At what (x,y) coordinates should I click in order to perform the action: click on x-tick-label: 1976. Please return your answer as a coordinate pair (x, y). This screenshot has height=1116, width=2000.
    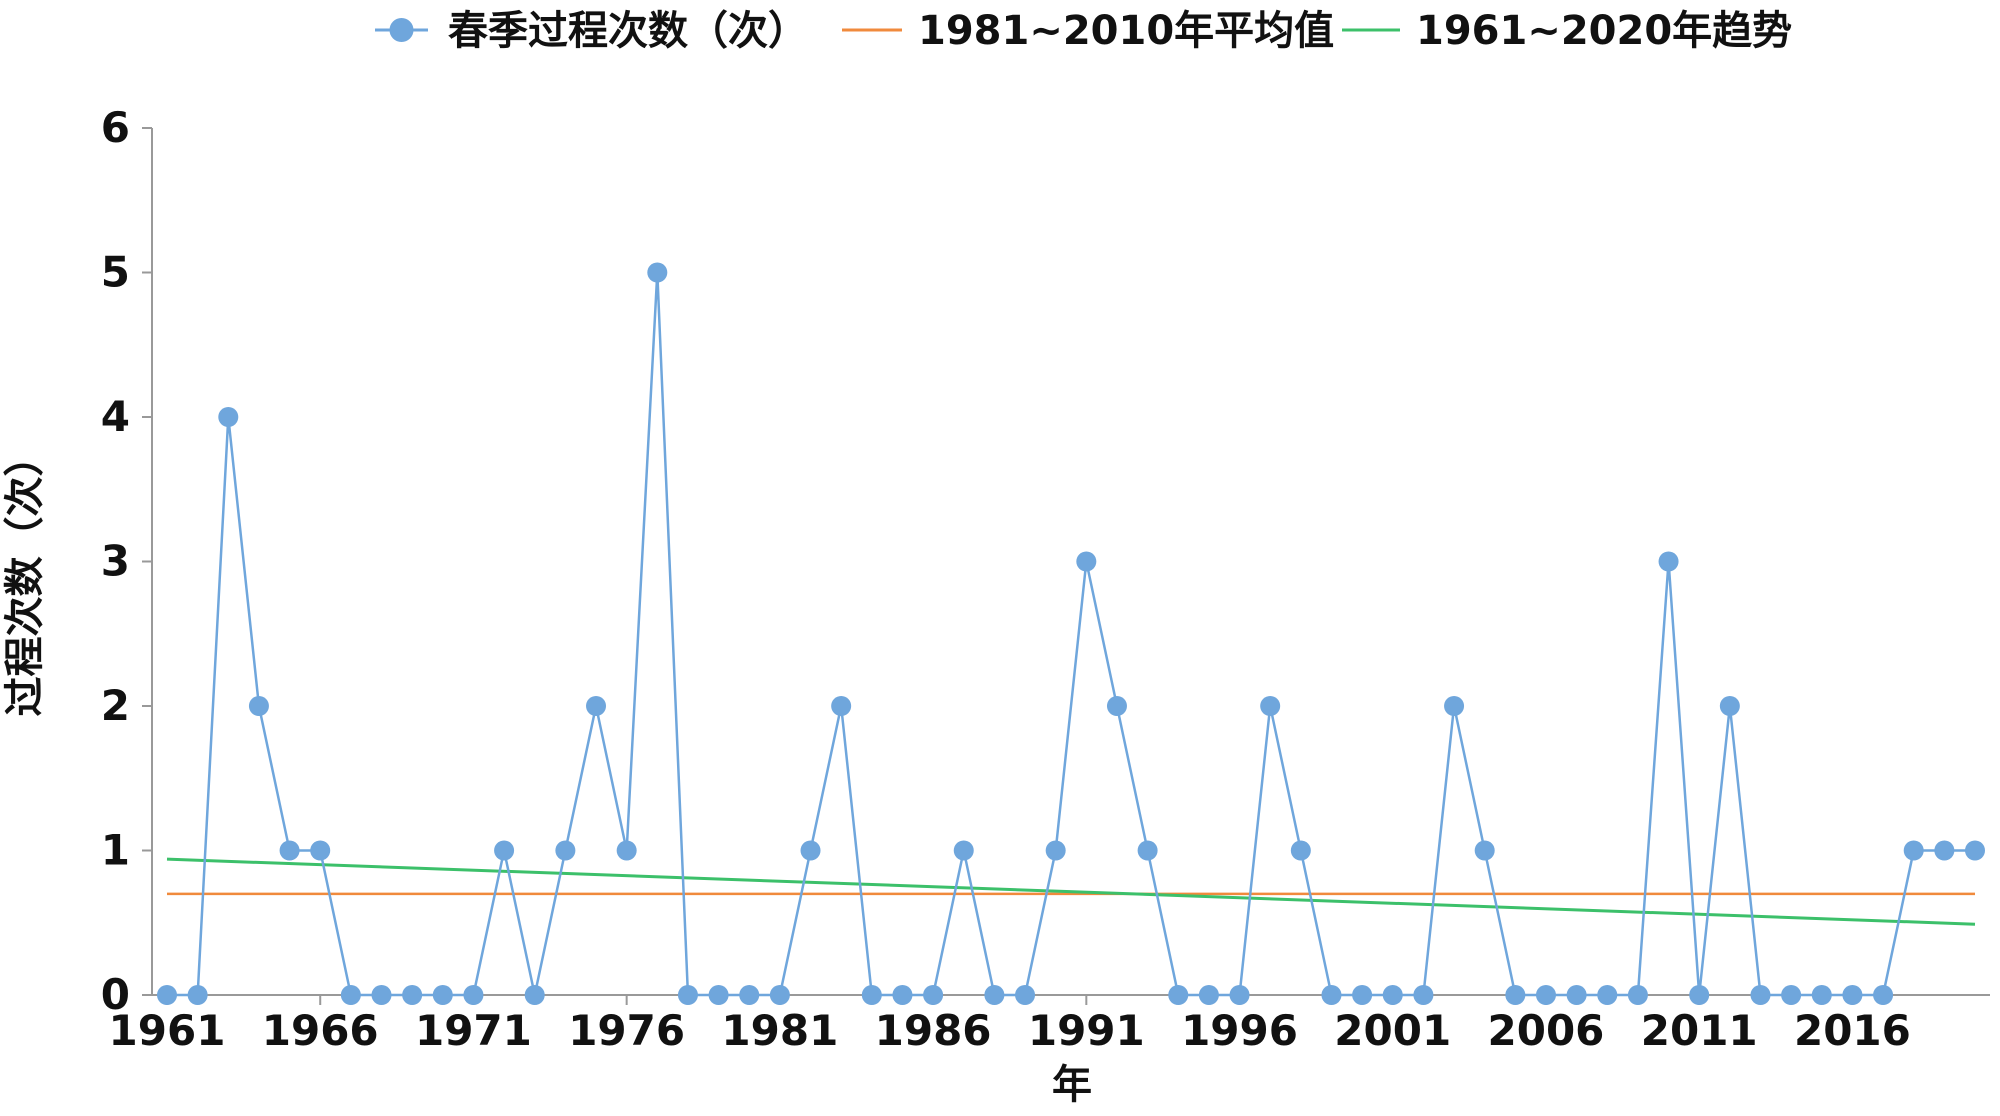
    Looking at the image, I should click on (626, 1030).